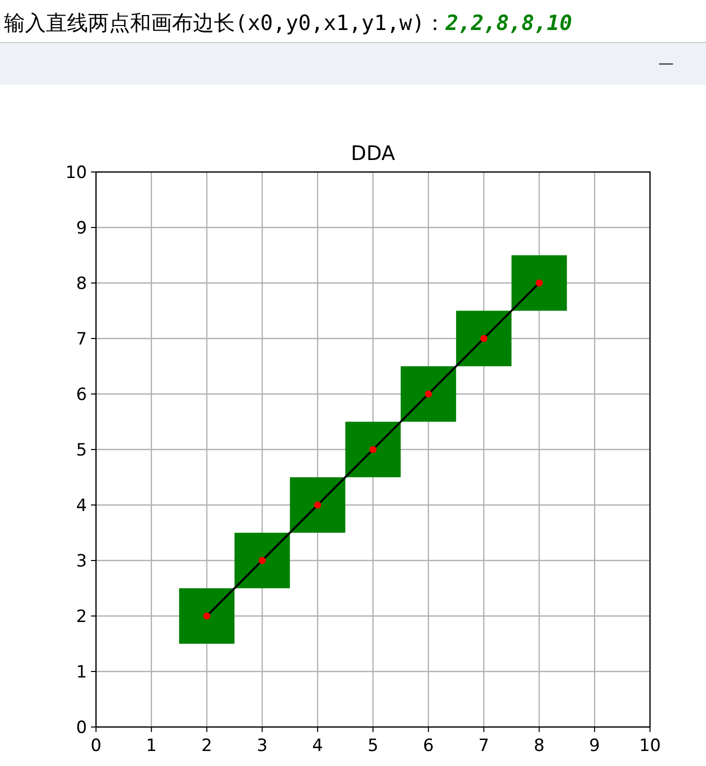  What do you see at coordinates (81, 562) in the screenshot?
I see `y-tick-label: 3` at bounding box center [81, 562].